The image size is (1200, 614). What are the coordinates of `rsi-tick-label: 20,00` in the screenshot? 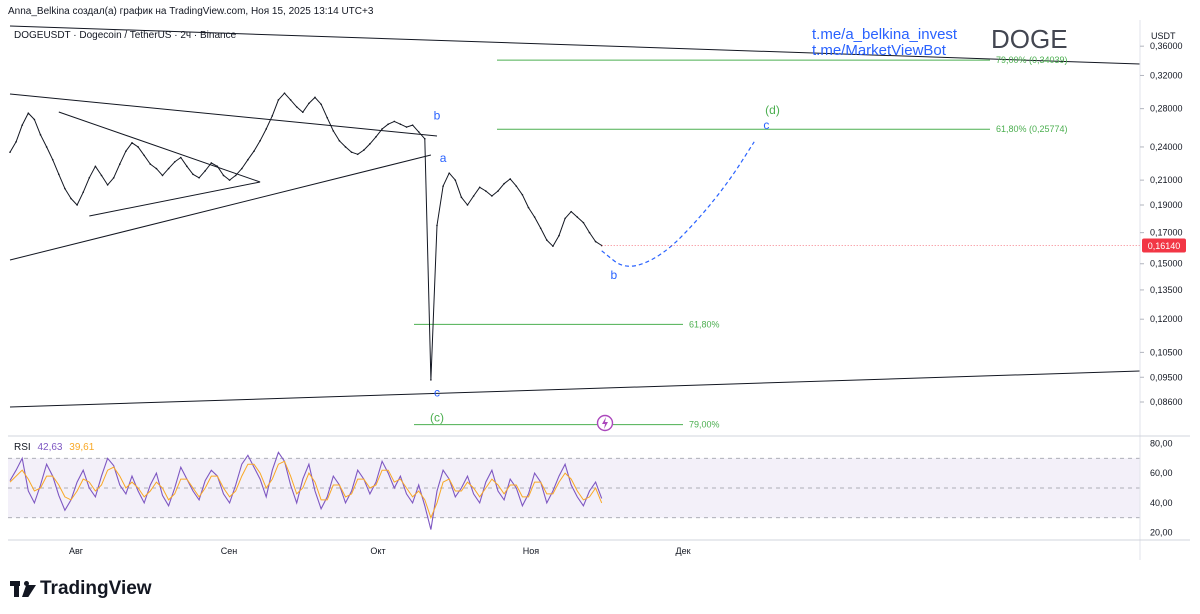 It's located at (1161, 533).